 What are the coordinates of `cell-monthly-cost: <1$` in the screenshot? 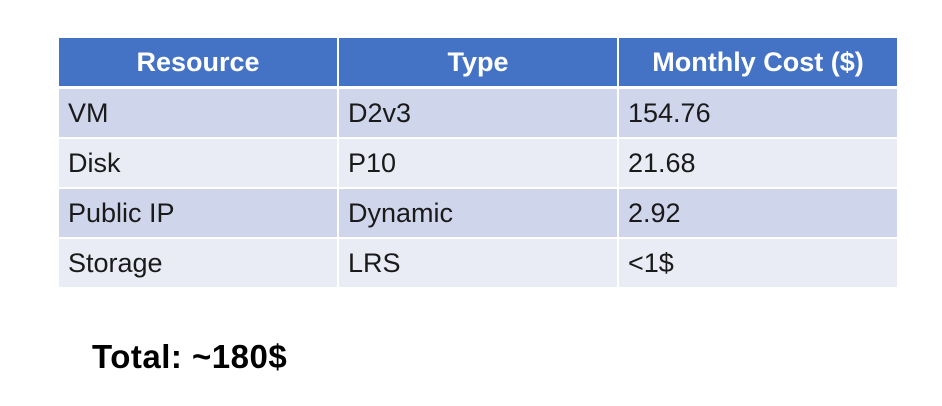 It's located at (757, 263).